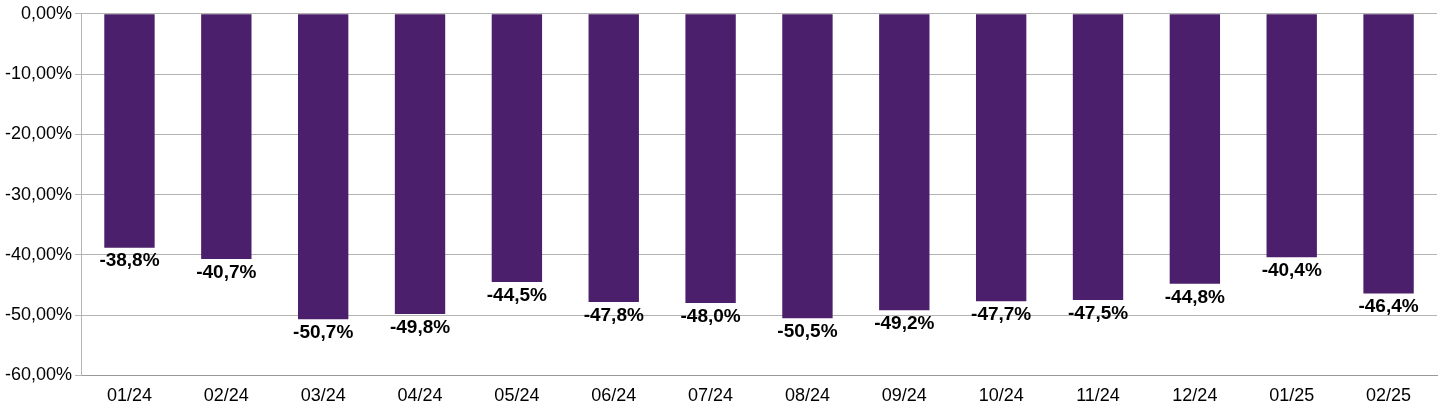  What do you see at coordinates (1388, 306) in the screenshot?
I see `data-label: -46,4%` at bounding box center [1388, 306].